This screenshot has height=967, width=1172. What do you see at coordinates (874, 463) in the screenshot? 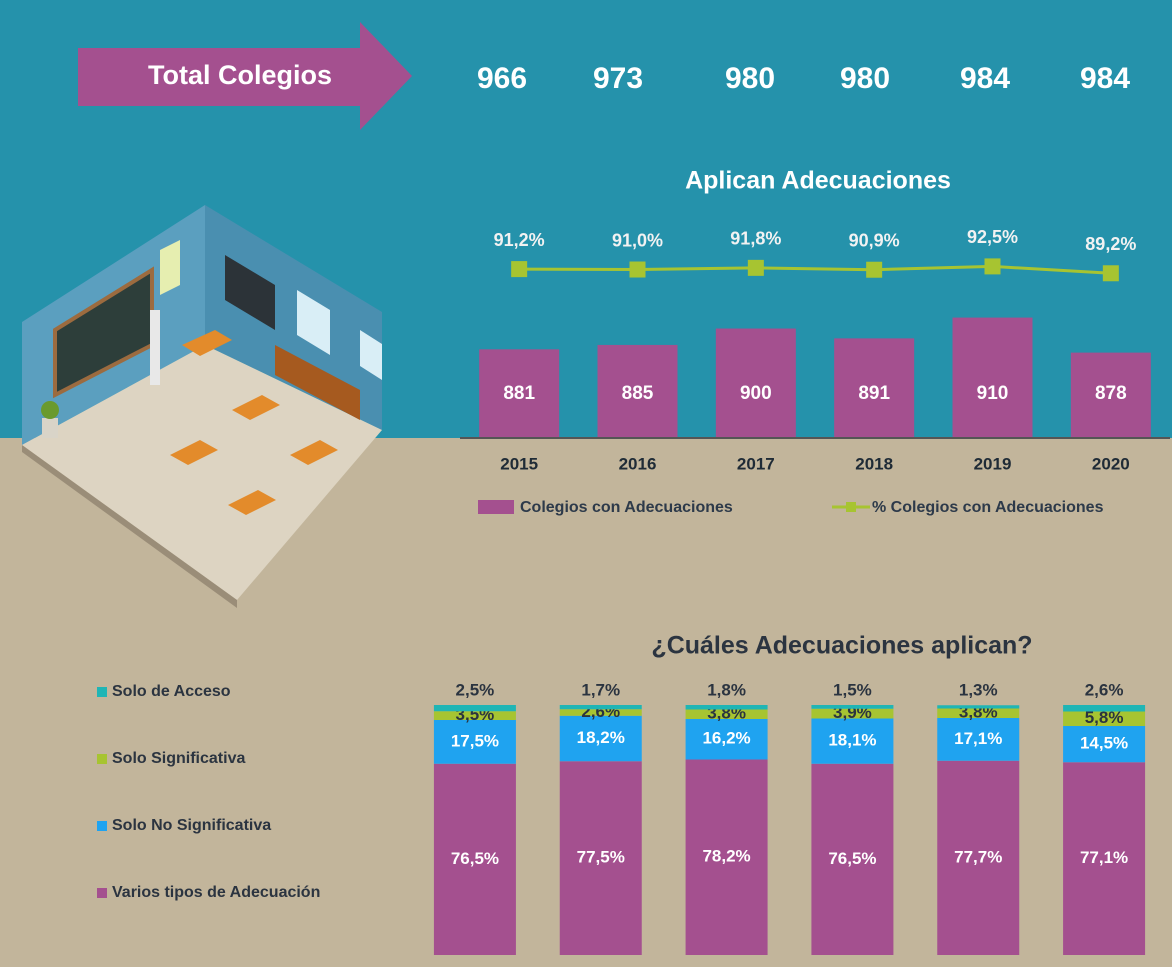
I see `x-tick-label: 2018` at bounding box center [874, 463].